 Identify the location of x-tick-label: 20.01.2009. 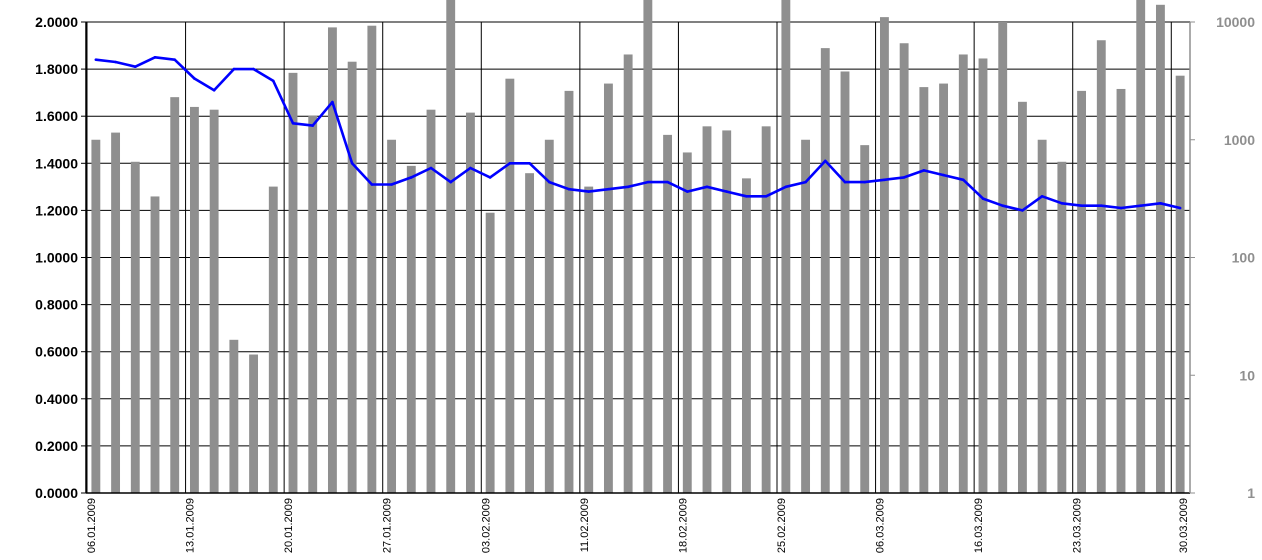
(289, 525).